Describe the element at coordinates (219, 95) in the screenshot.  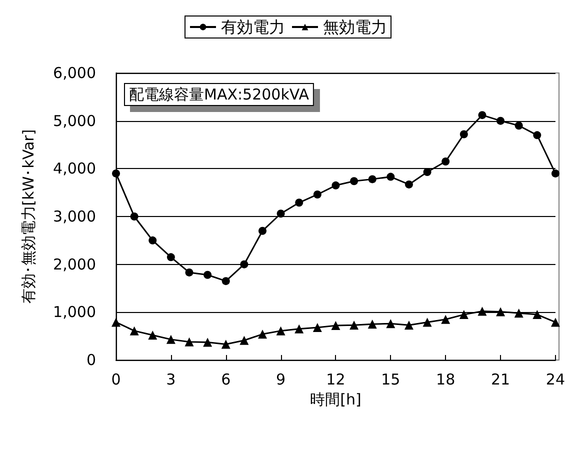
I see `annotation: 配電線容量MAX:5200kVA` at that location.